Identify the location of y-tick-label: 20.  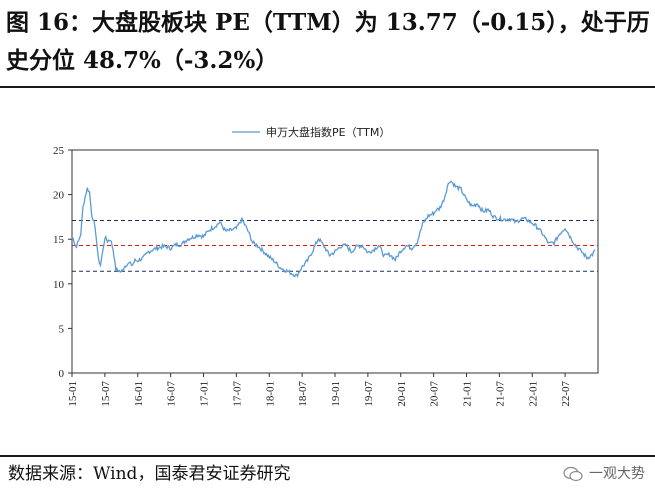
(59, 196).